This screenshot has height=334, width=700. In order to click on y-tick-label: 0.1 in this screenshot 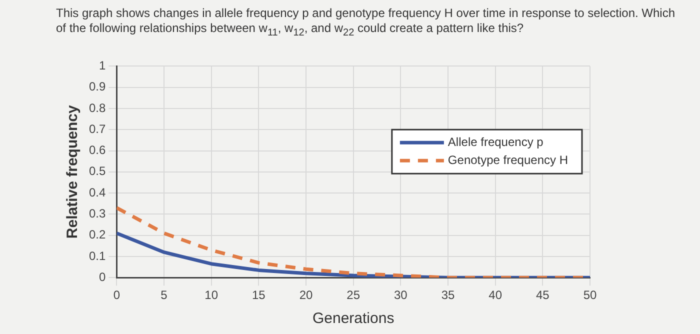, I will do `click(97, 255)`.